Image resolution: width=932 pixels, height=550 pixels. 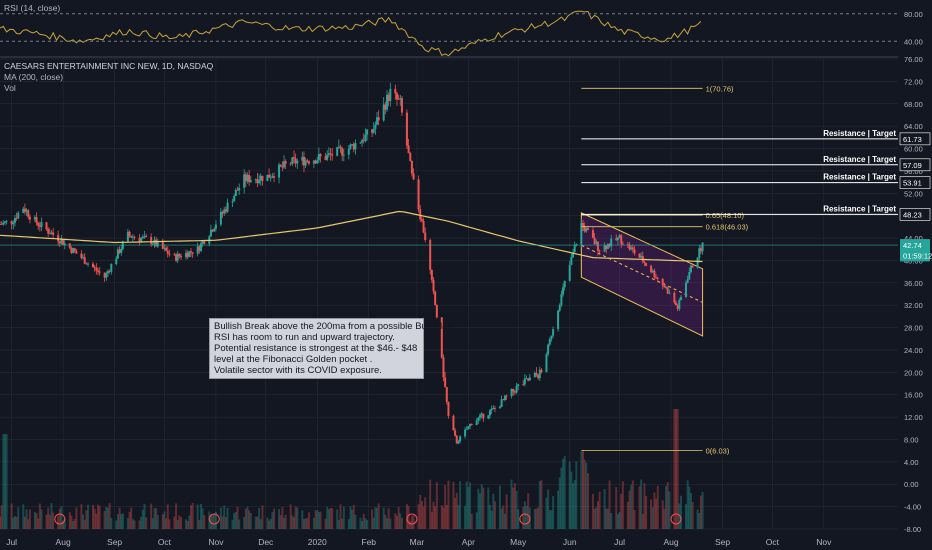 I want to click on time-label: Aug, so click(x=63, y=542).